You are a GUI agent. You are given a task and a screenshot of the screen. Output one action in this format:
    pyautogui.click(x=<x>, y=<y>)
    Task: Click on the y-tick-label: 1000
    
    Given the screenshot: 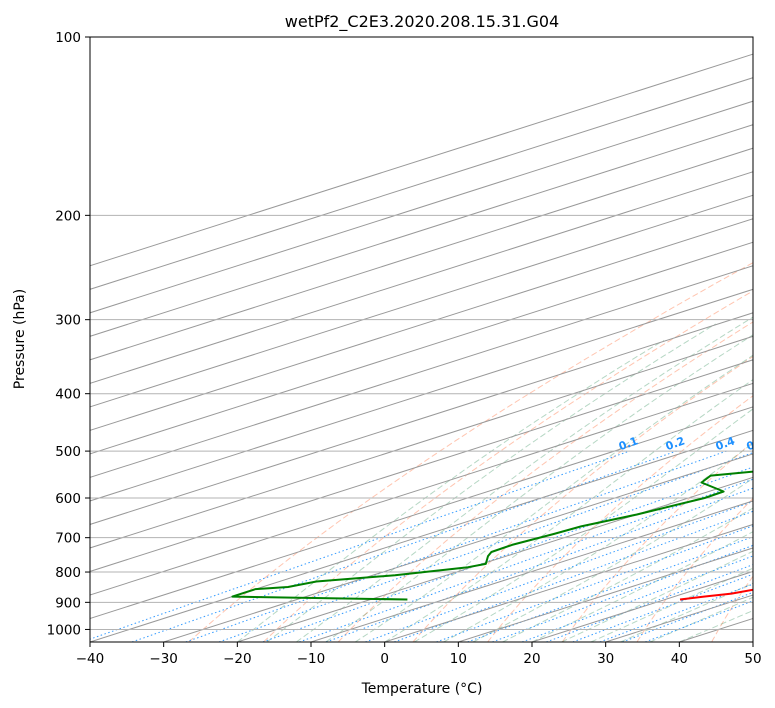 What is the action you would take?
    pyautogui.click(x=64, y=630)
    